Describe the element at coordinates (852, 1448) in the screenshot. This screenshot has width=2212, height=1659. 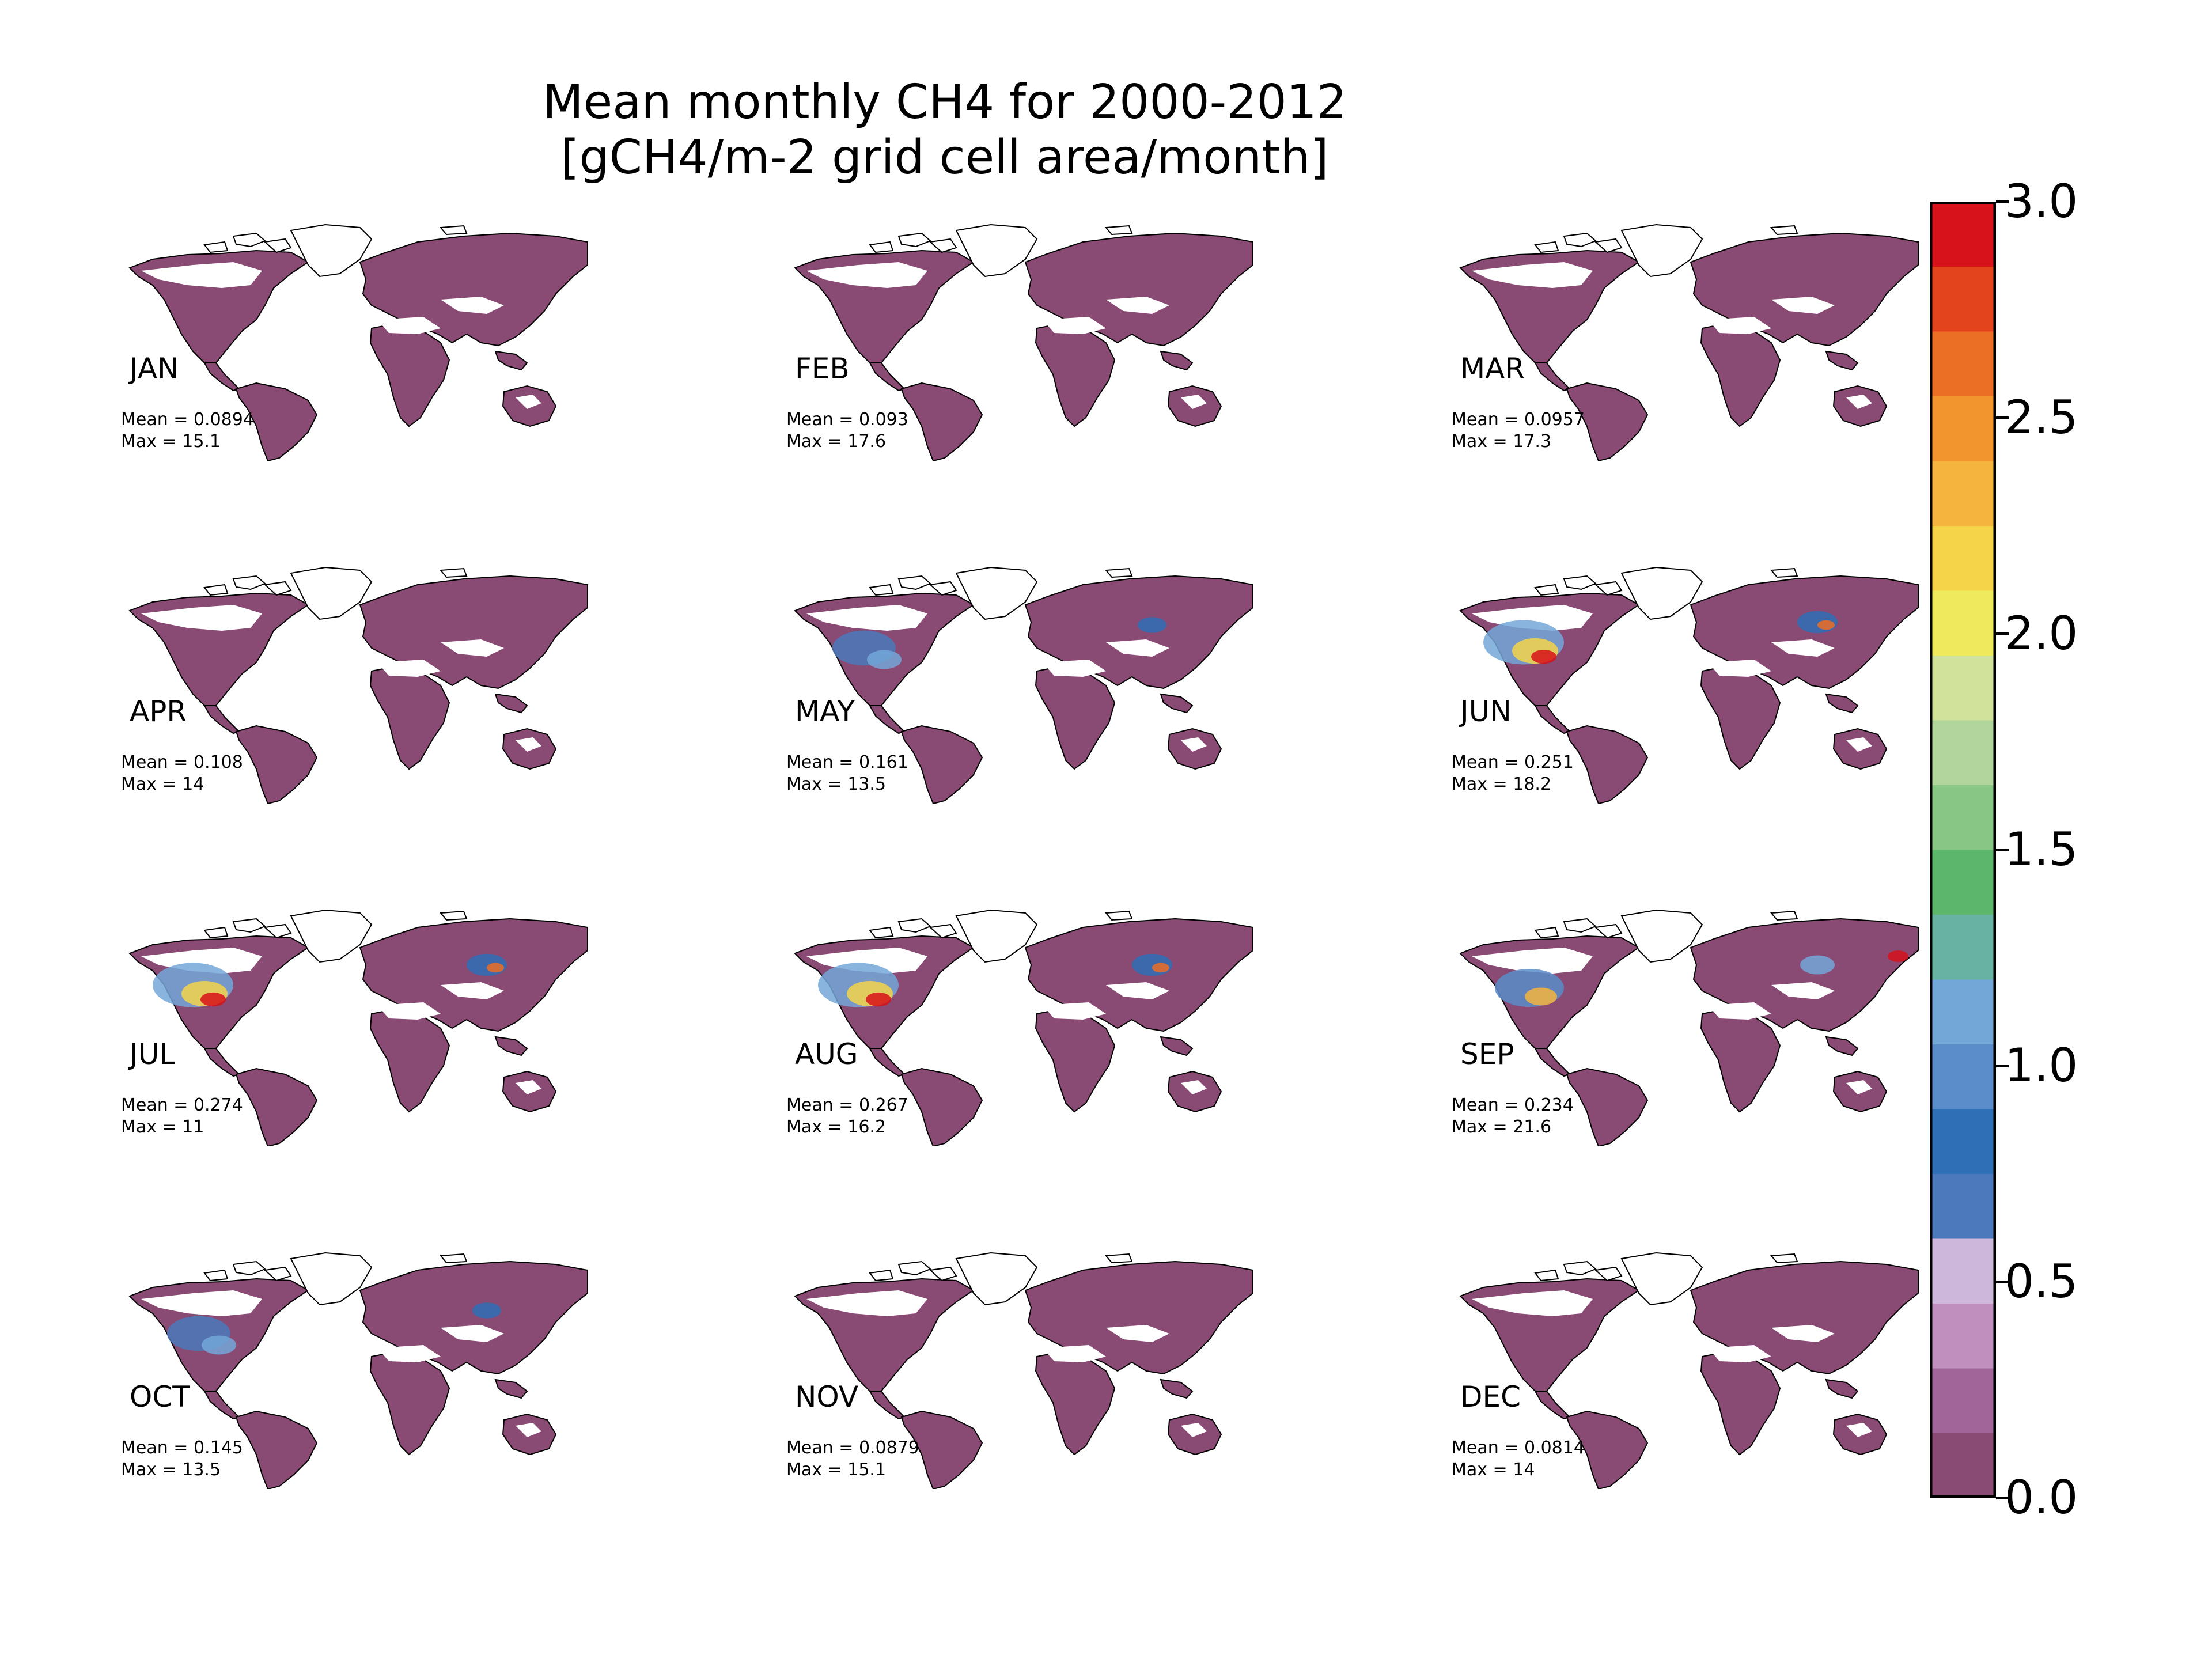
I see `mean-value: Mean = 0.0879` at that location.